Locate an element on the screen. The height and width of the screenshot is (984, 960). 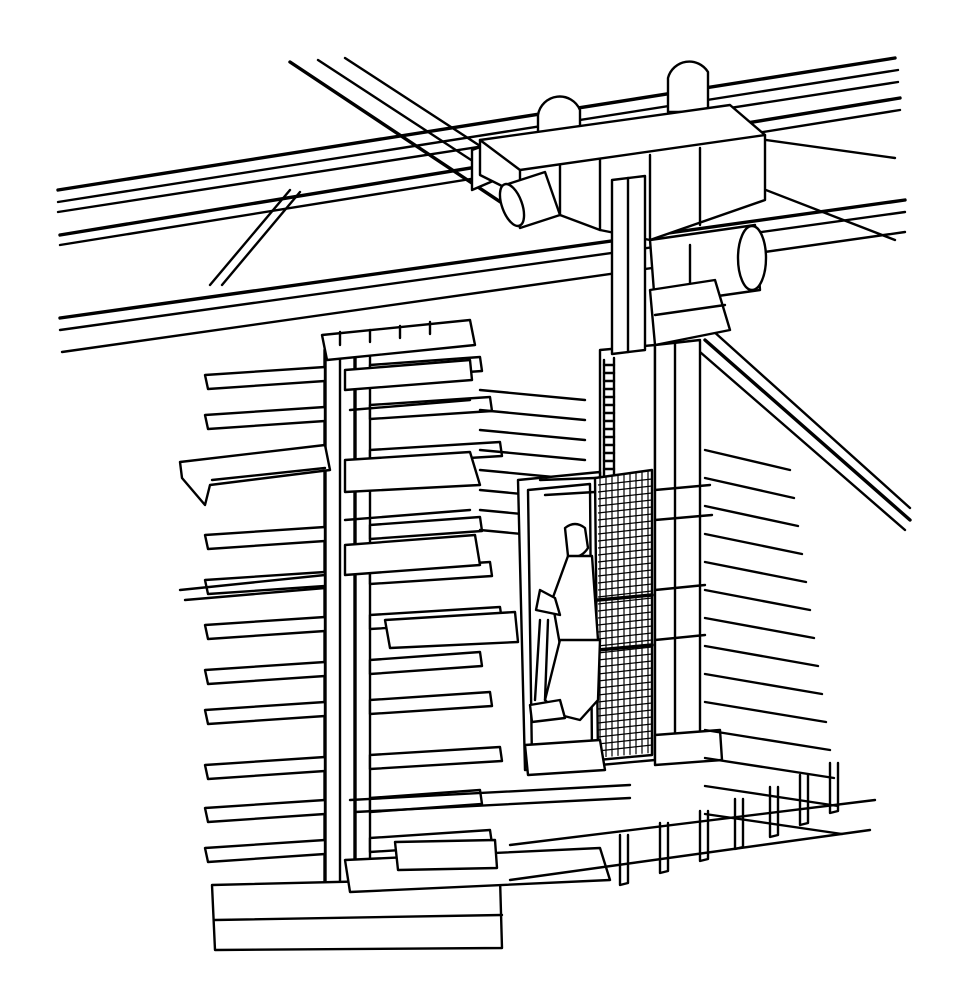
floor-supports is located at coordinates (543, 856).